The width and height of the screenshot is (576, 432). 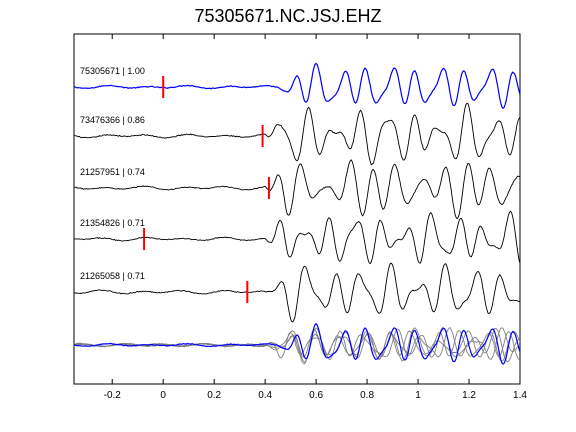 I want to click on x-tick-label: 1, so click(x=418, y=395).